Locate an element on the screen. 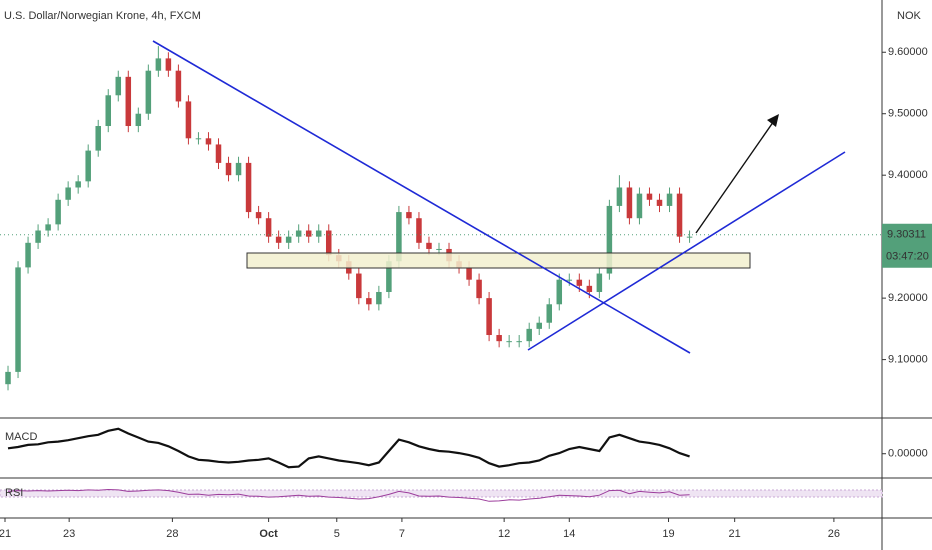  last-price-box is located at coordinates (907, 245).